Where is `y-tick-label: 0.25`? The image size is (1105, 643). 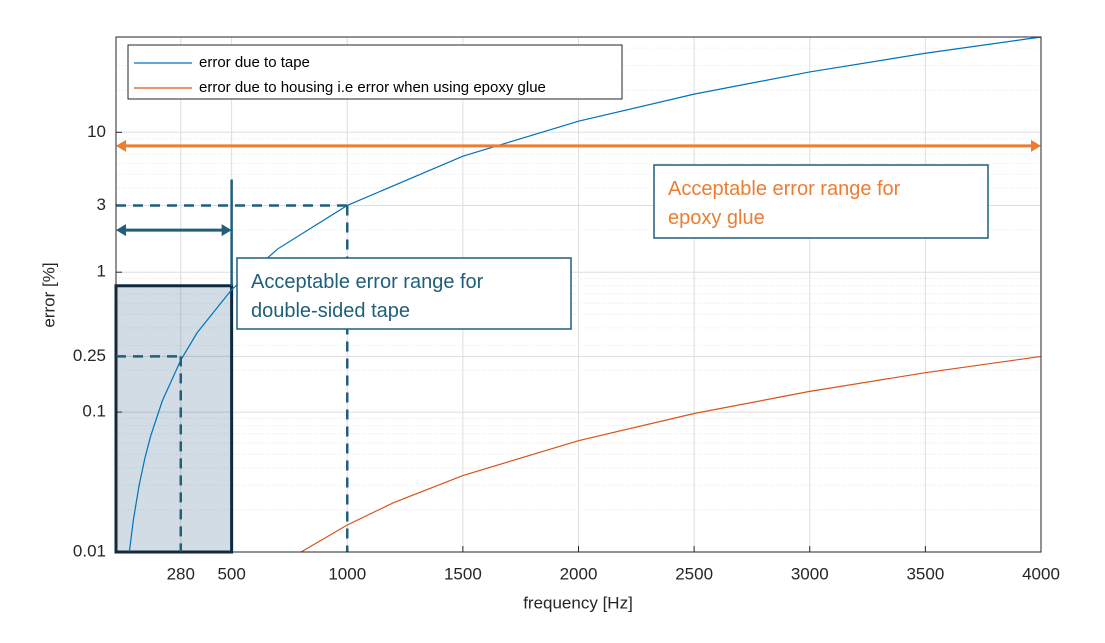
y-tick-label: 0.25 is located at coordinates (89, 355).